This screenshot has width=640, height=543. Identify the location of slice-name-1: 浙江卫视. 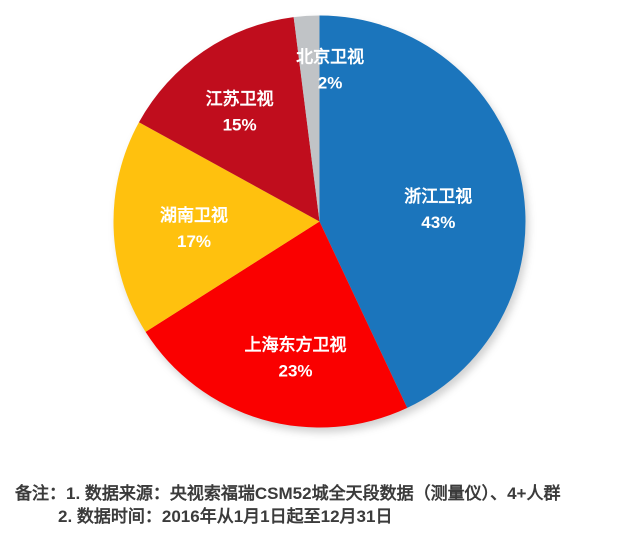
(438, 196).